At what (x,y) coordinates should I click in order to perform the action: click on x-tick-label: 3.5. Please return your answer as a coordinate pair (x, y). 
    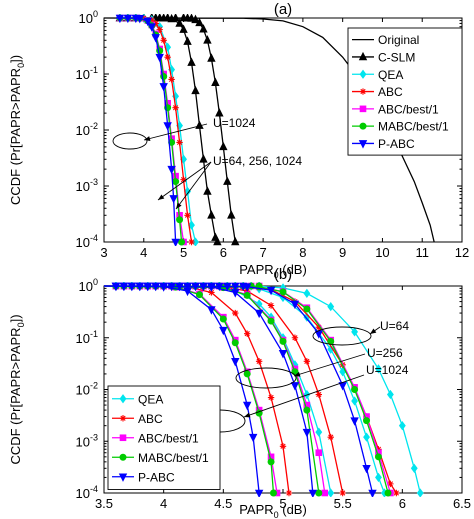
    Looking at the image, I should click on (104, 503).